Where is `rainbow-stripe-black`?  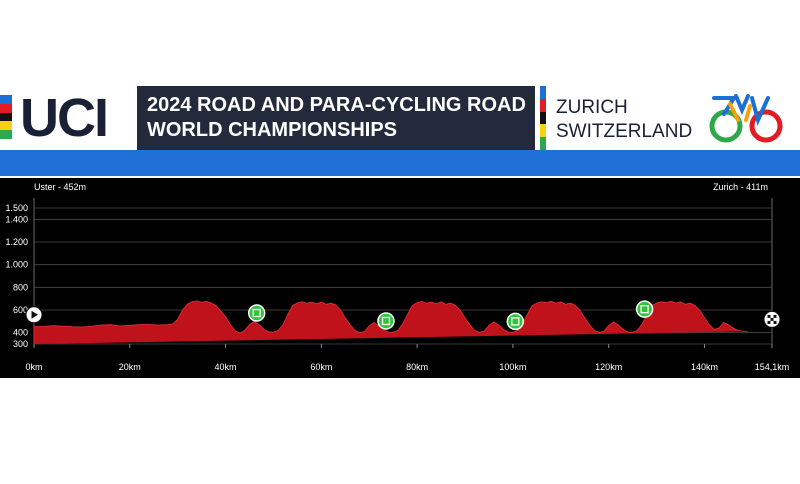 rainbow-stripe-black is located at coordinates (6, 117).